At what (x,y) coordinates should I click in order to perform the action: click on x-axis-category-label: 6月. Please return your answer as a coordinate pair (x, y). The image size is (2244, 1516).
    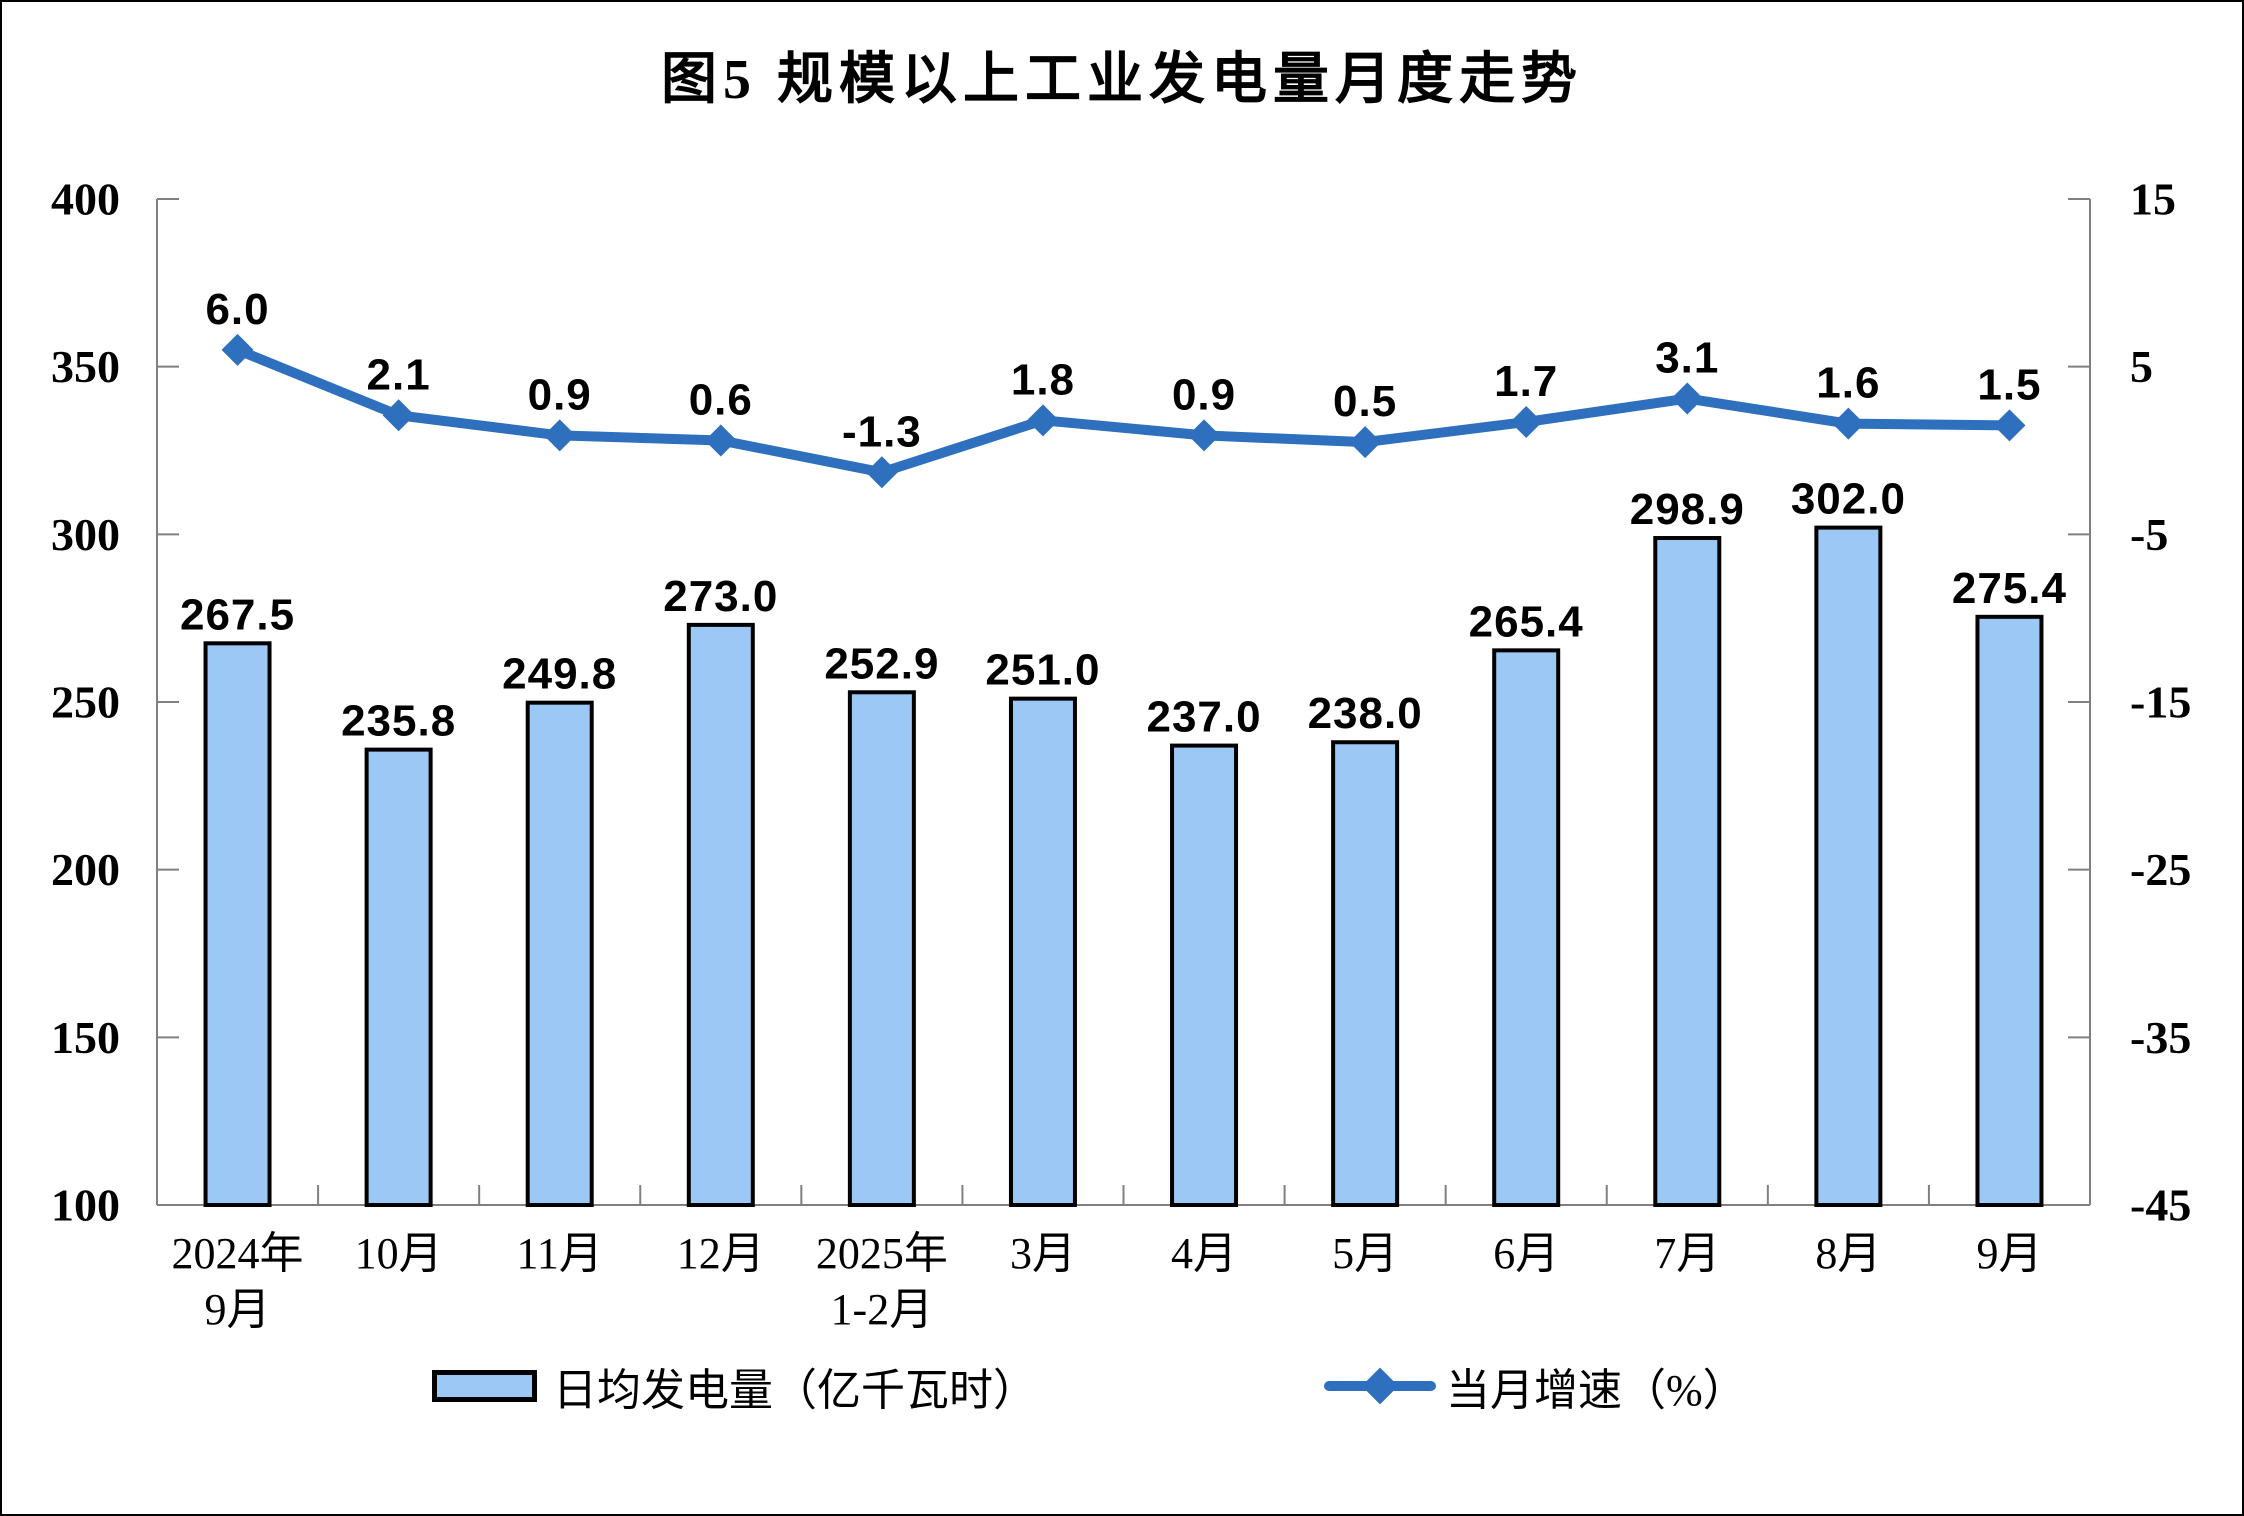
    Looking at the image, I should click on (1526, 1253).